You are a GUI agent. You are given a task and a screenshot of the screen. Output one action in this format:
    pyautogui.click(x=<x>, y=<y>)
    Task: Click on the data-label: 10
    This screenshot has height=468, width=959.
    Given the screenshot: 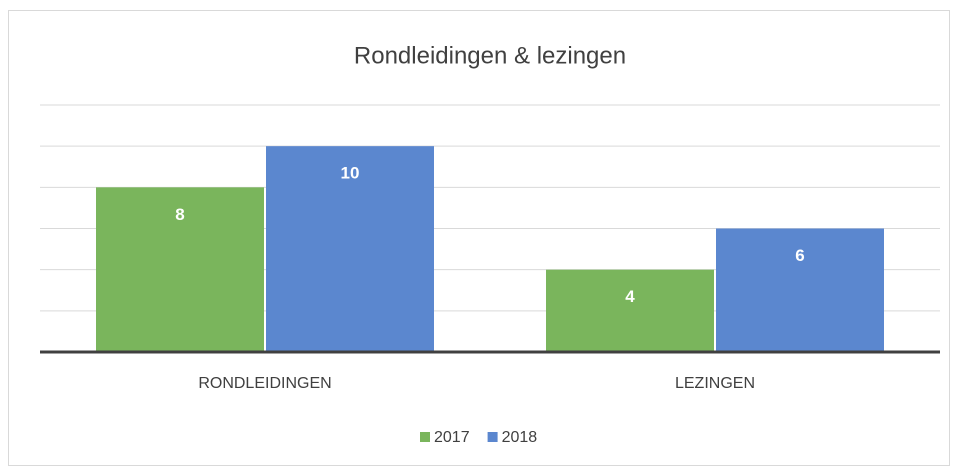 What is the action you would take?
    pyautogui.click(x=350, y=173)
    